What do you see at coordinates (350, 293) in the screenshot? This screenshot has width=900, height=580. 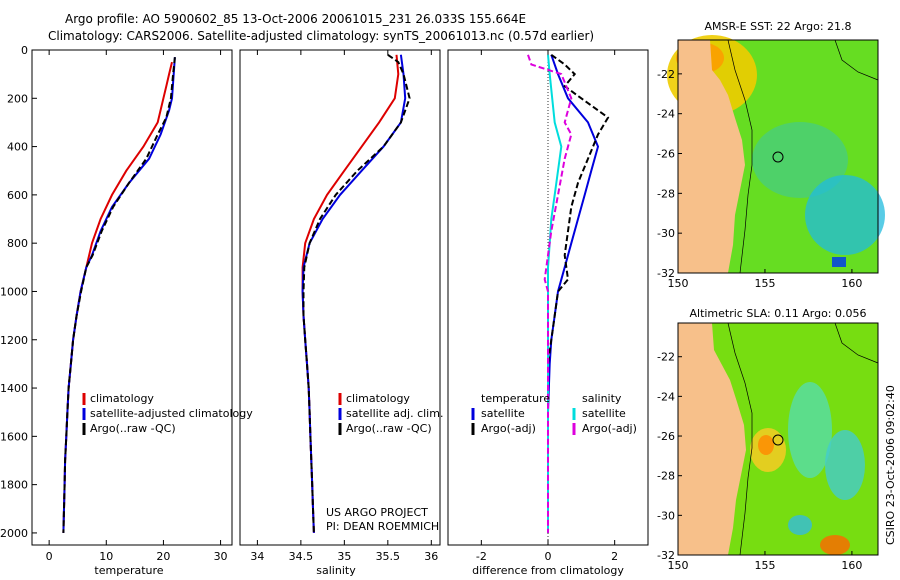 I see `series-line-climatology` at bounding box center [350, 293].